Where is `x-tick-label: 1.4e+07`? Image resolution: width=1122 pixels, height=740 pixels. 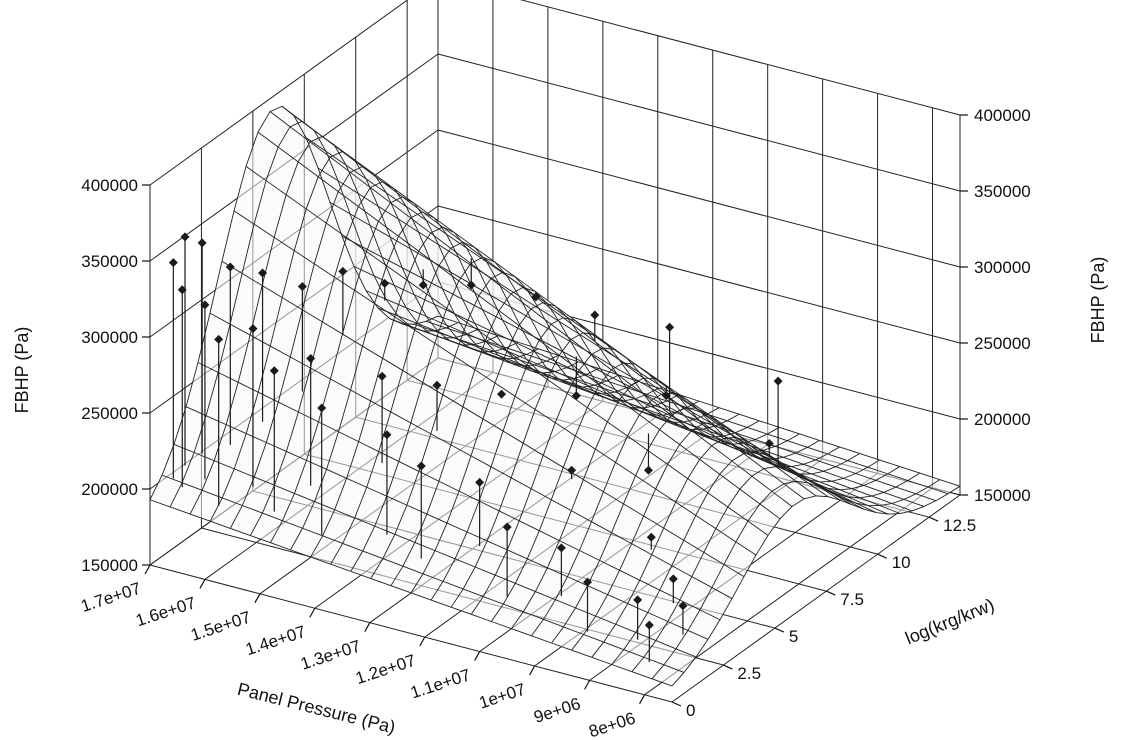
x-tick-label: 1.4e+07 is located at coordinates (275, 640).